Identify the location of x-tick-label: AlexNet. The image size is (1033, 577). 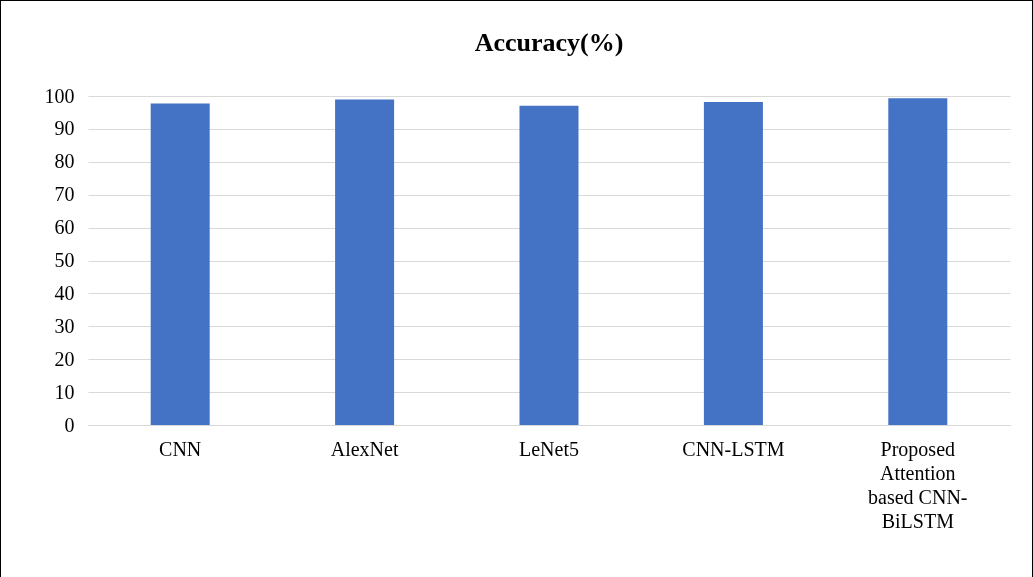
(364, 448).